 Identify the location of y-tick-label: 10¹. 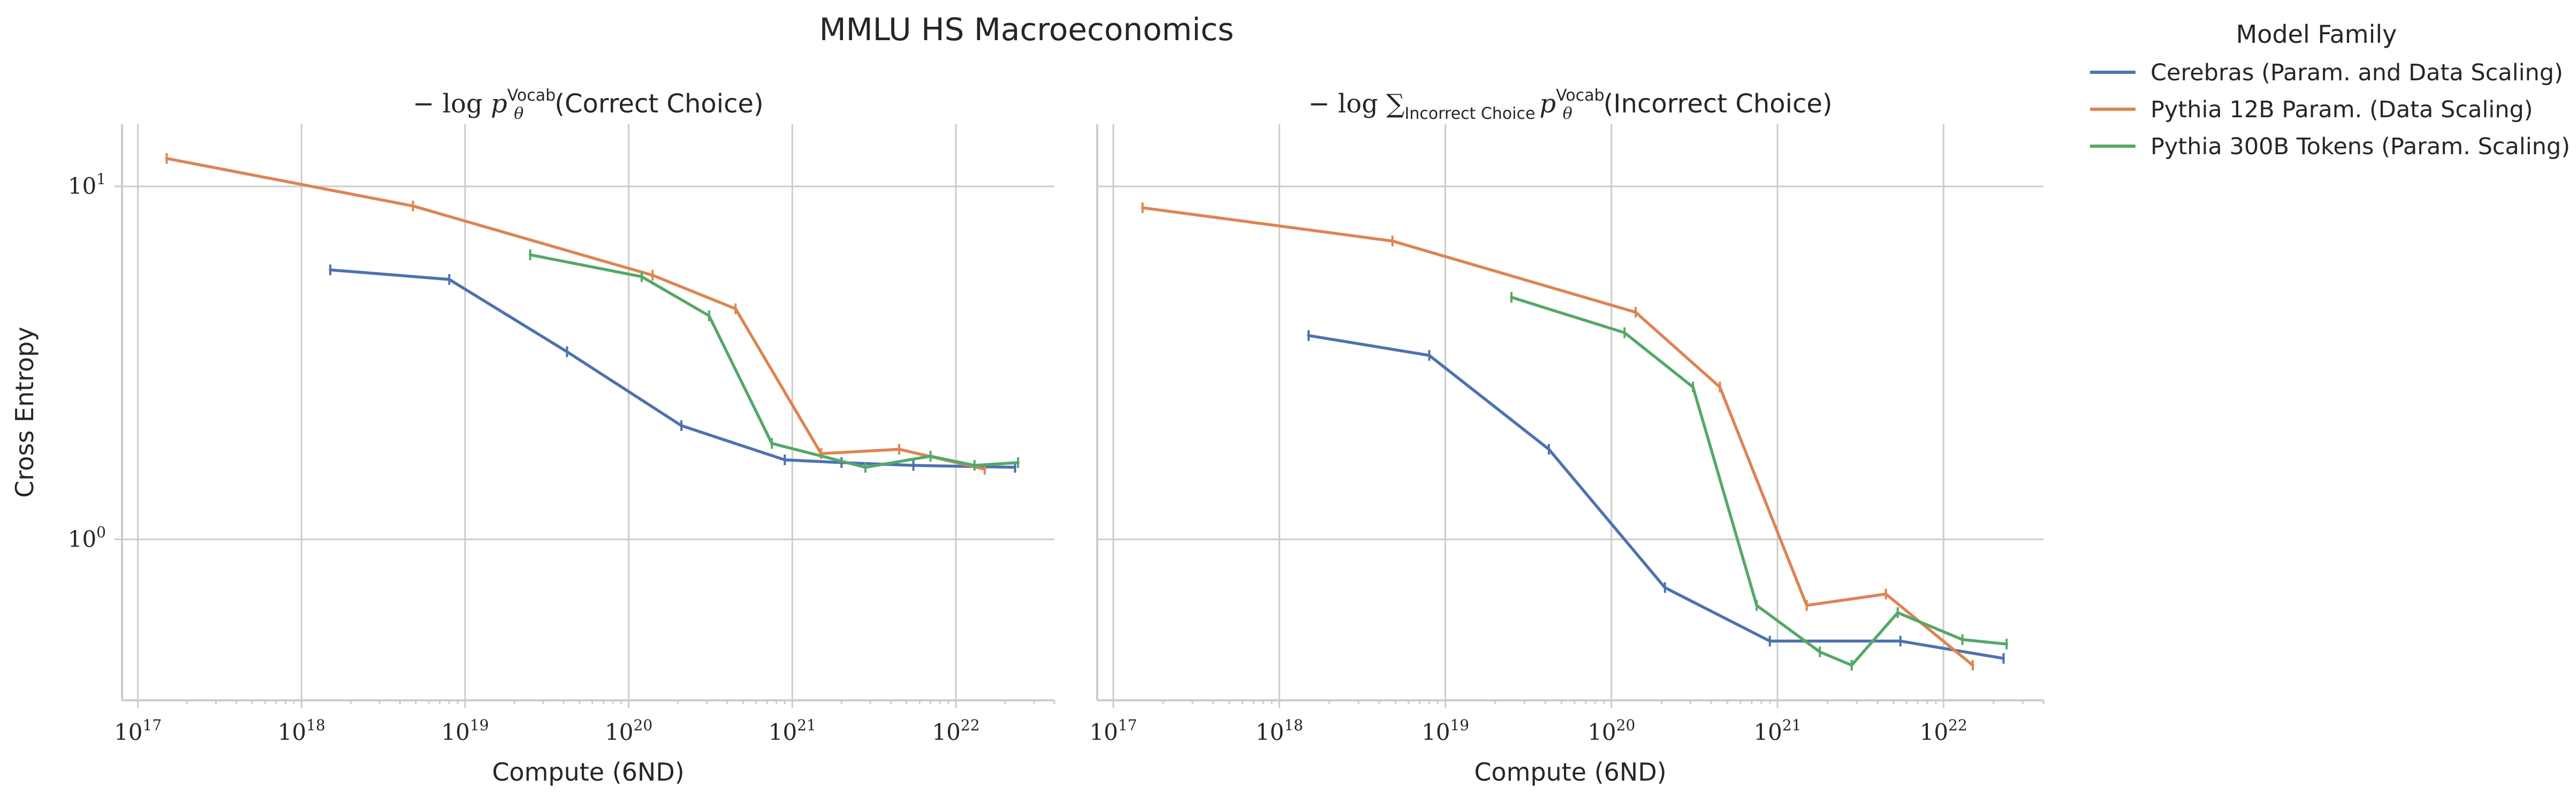
(87, 184).